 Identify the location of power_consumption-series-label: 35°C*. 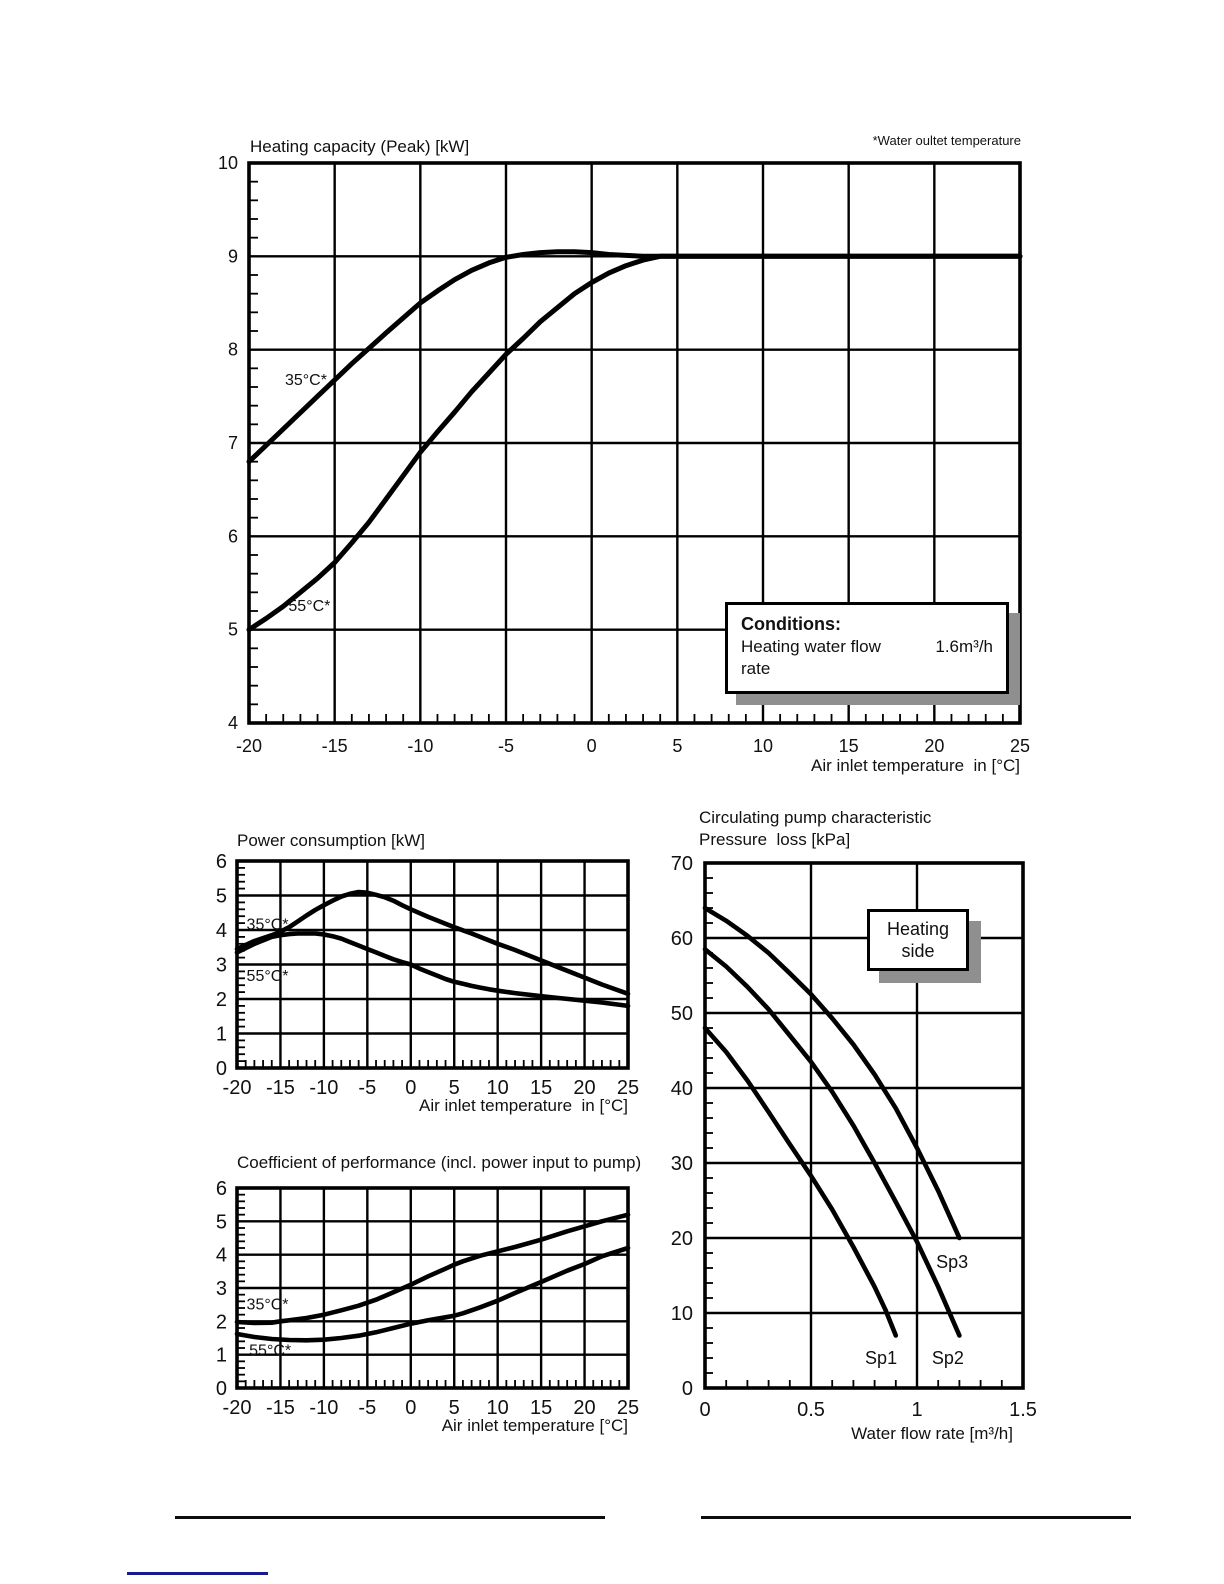
(268, 924).